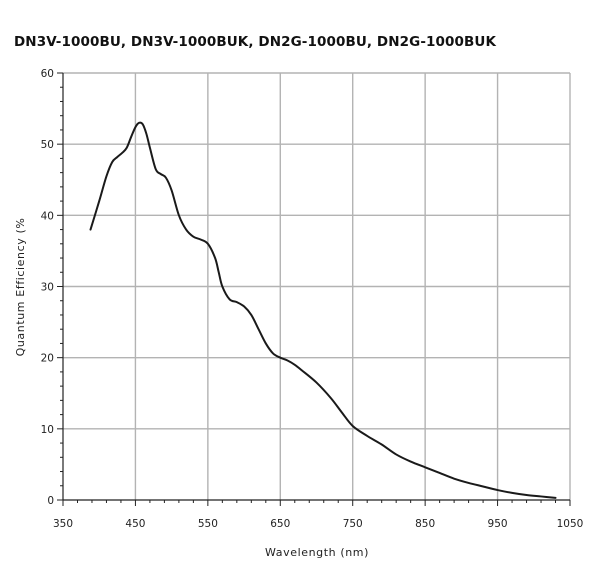  Describe the element at coordinates (498, 524) in the screenshot. I see `x-tick-label-950: 950` at that location.